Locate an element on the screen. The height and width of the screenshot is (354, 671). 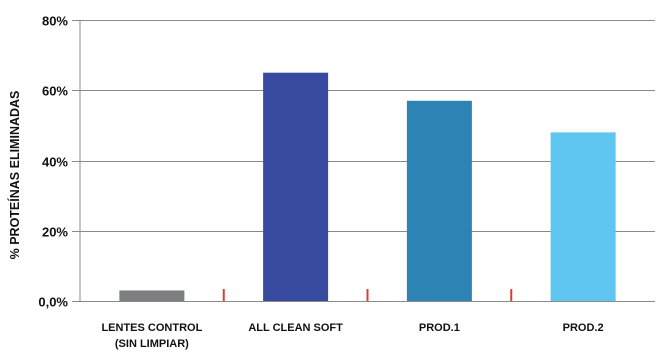
category-label: PROD.1 is located at coordinates (439, 328).